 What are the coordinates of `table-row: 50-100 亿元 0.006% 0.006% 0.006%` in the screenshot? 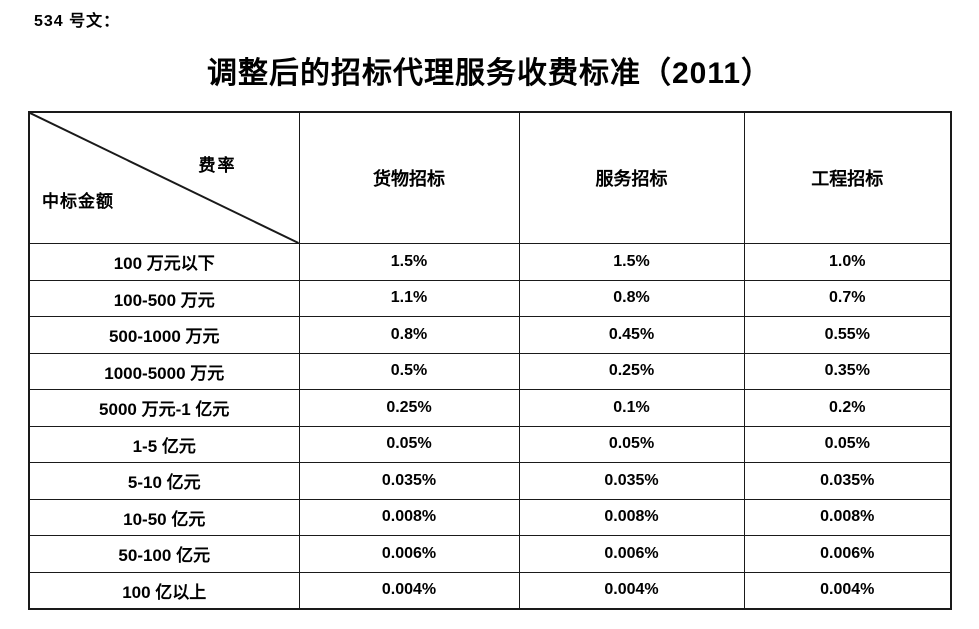 It's located at (490, 554).